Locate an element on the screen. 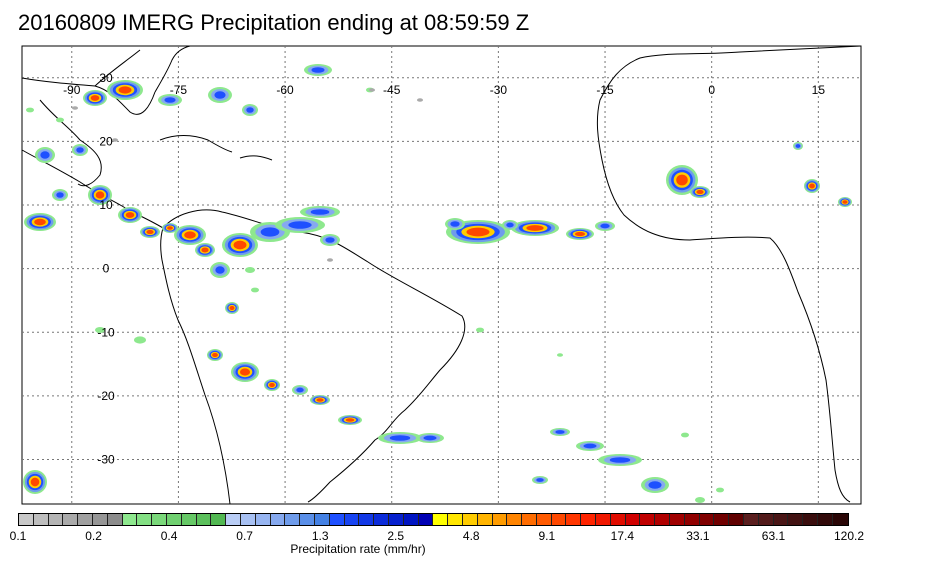 This screenshot has height=571, width=944. colorbar-tick-label: 2.5 is located at coordinates (396, 536).